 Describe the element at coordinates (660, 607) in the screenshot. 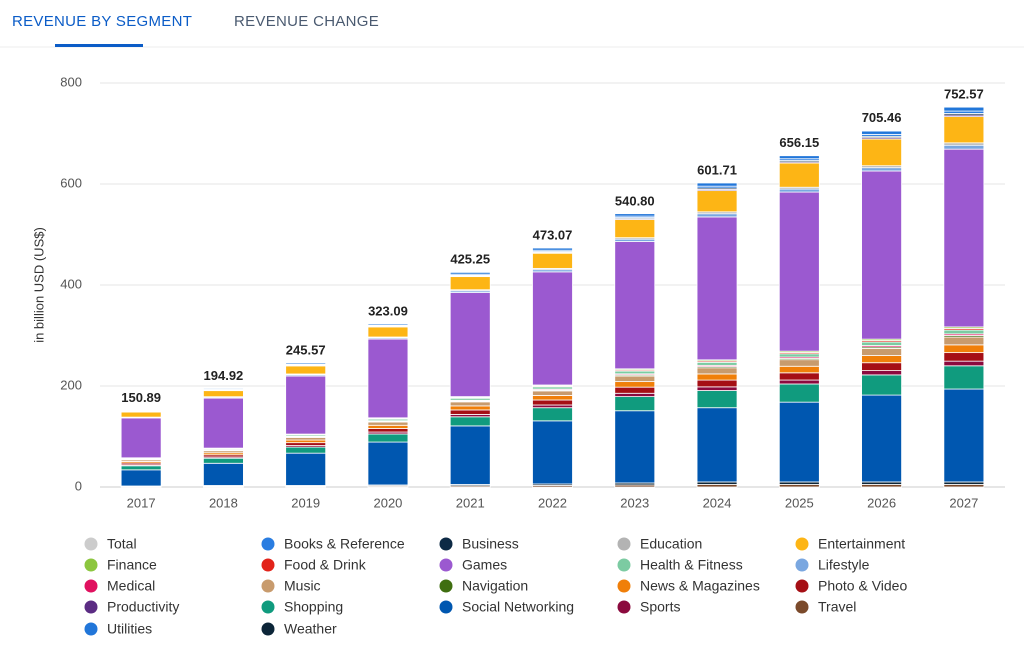

I see `legend-label: Sports` at that location.